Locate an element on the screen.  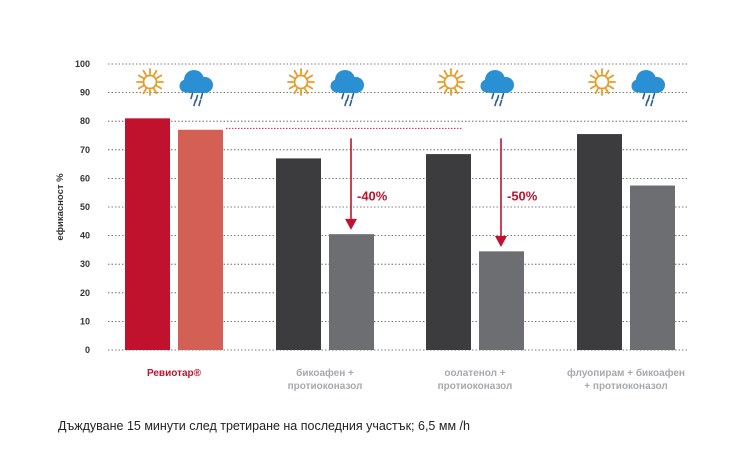
y-tick-label: 100 is located at coordinates (82, 64).